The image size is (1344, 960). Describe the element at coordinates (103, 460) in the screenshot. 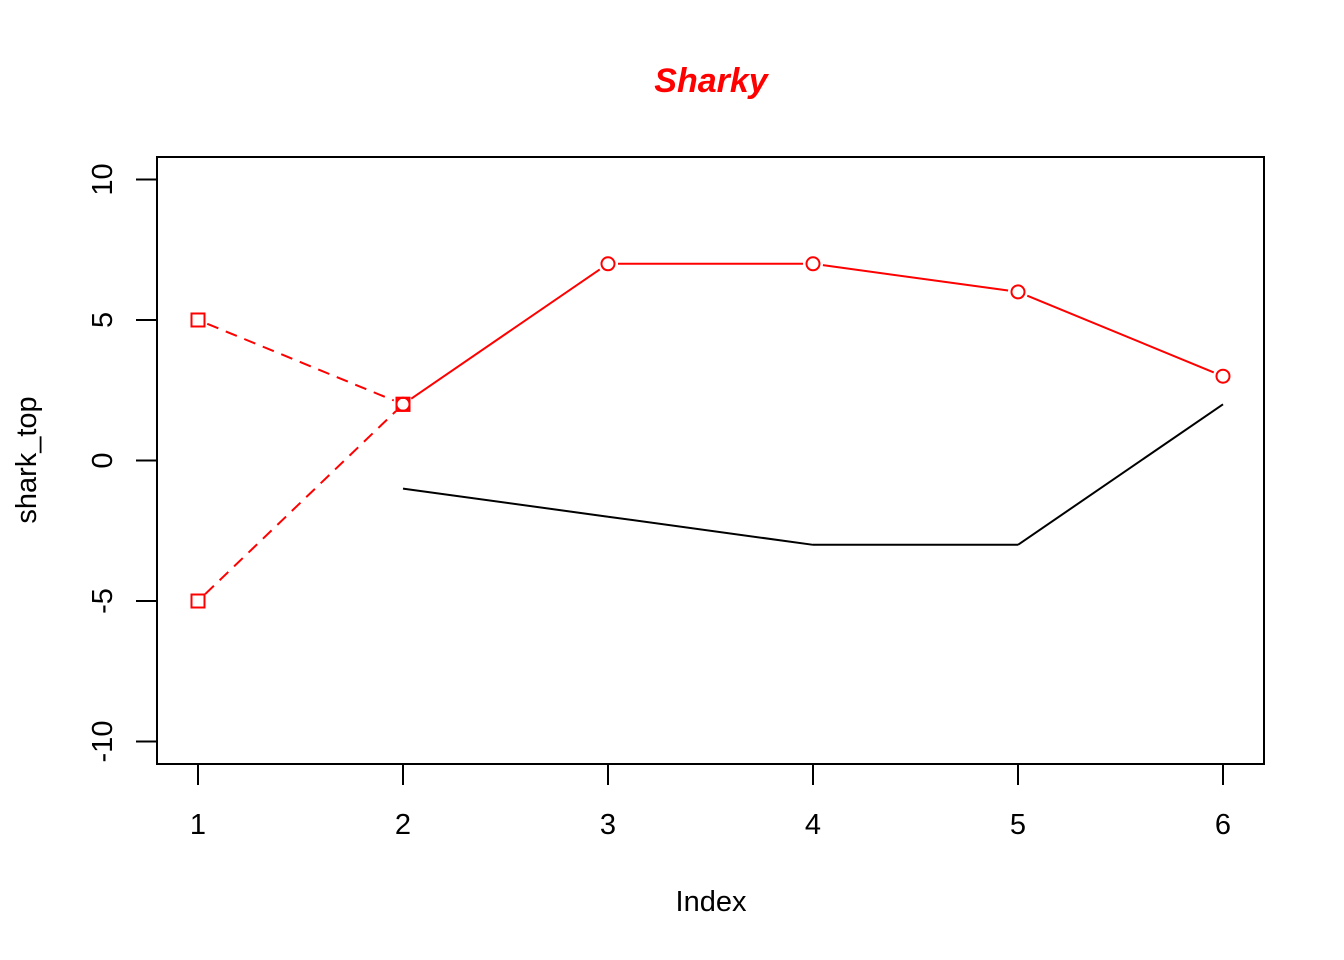

I see `y-tick-label: 0` at that location.